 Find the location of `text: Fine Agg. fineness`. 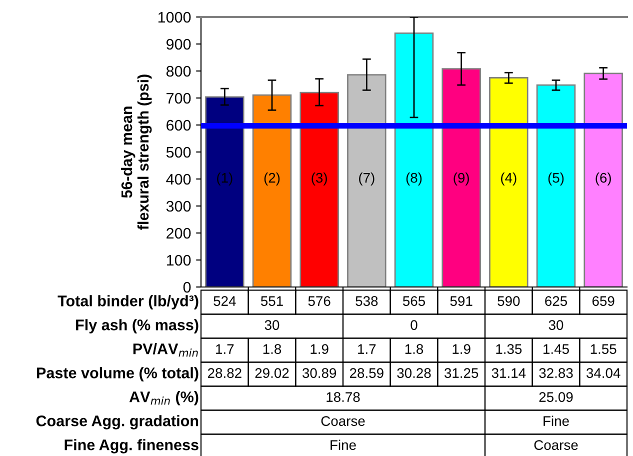

text: Fine Agg. fineness is located at coordinates (131, 446).